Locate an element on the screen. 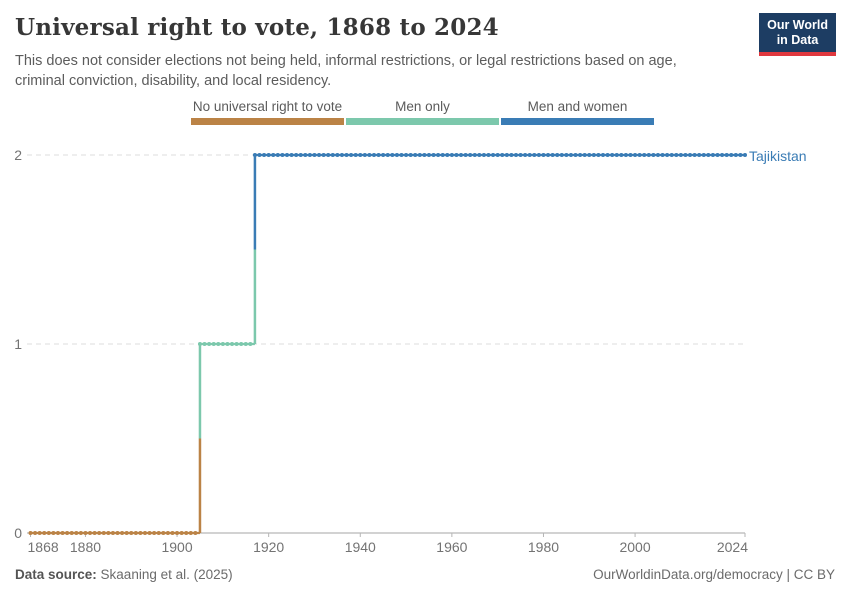 This screenshot has width=850, height=600. attribution-link: OurWorldinData.org/democracy | CC BY is located at coordinates (714, 574).